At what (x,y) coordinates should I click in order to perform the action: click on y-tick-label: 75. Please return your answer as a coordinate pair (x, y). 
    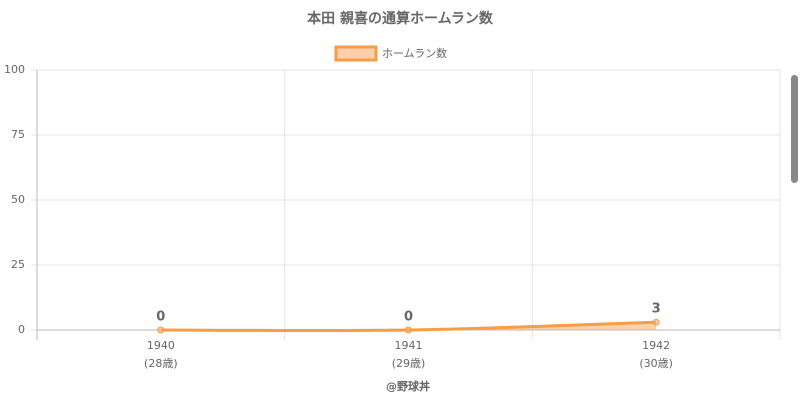
    Looking at the image, I should click on (18, 134).